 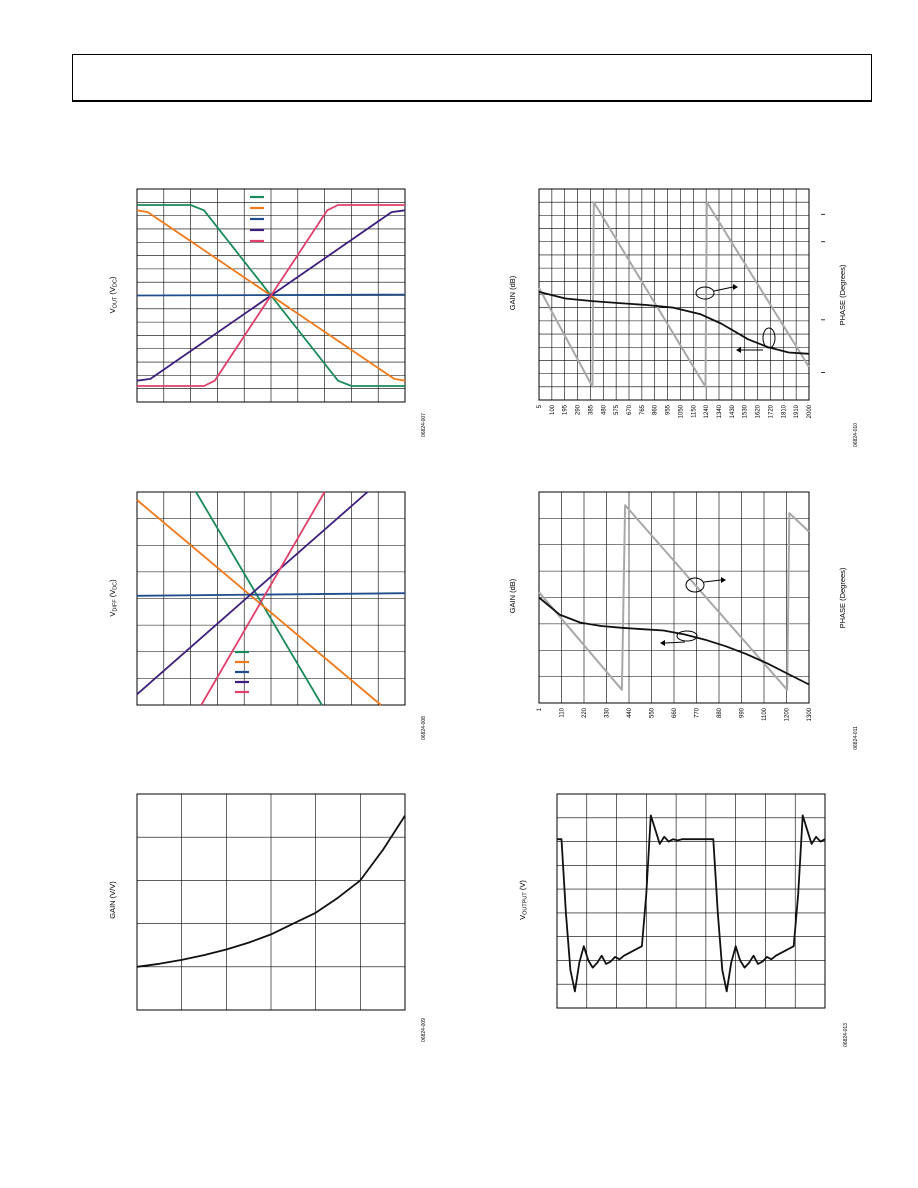 I want to click on x-tick-label: 1, so click(x=540, y=709).